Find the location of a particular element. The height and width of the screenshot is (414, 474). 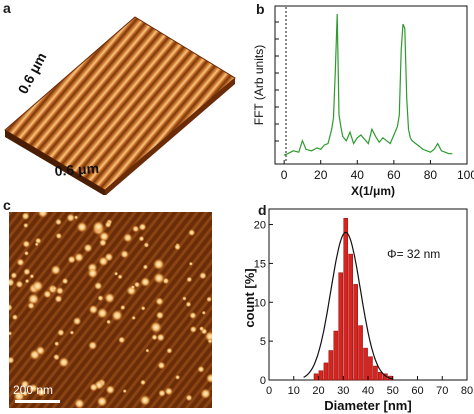

histogram-y-tick-label: 10 is located at coordinates (260, 303).